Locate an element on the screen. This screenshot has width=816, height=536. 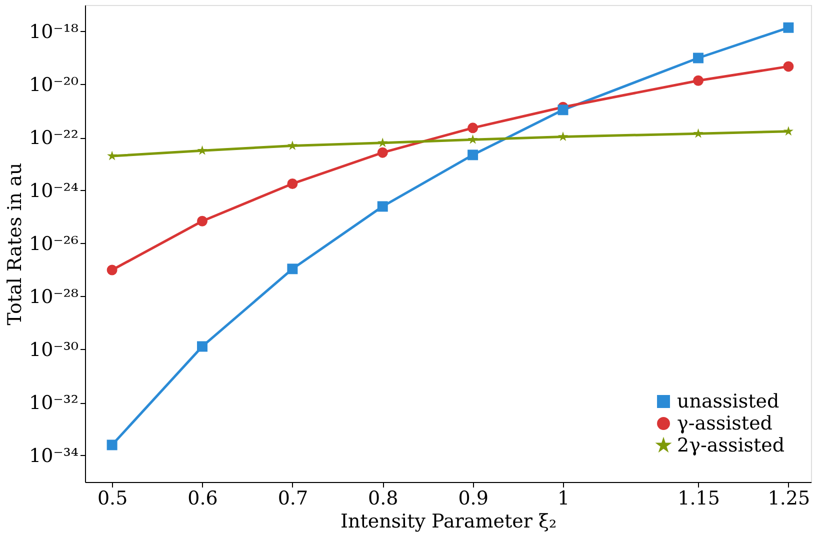
x-tick-label: 1.25 is located at coordinates (789, 499).